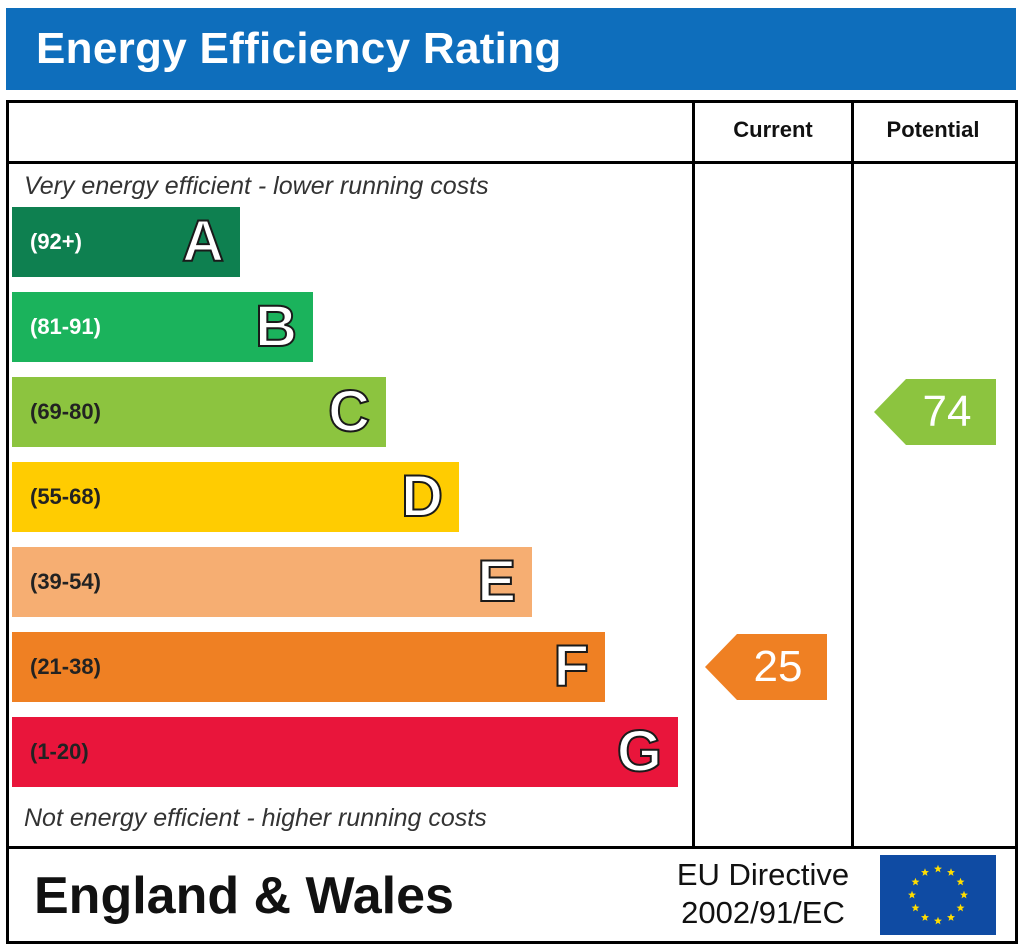 The image size is (1024, 948). What do you see at coordinates (763, 912) in the screenshot?
I see `eu-directive-line2: 2002/91/EC` at bounding box center [763, 912].